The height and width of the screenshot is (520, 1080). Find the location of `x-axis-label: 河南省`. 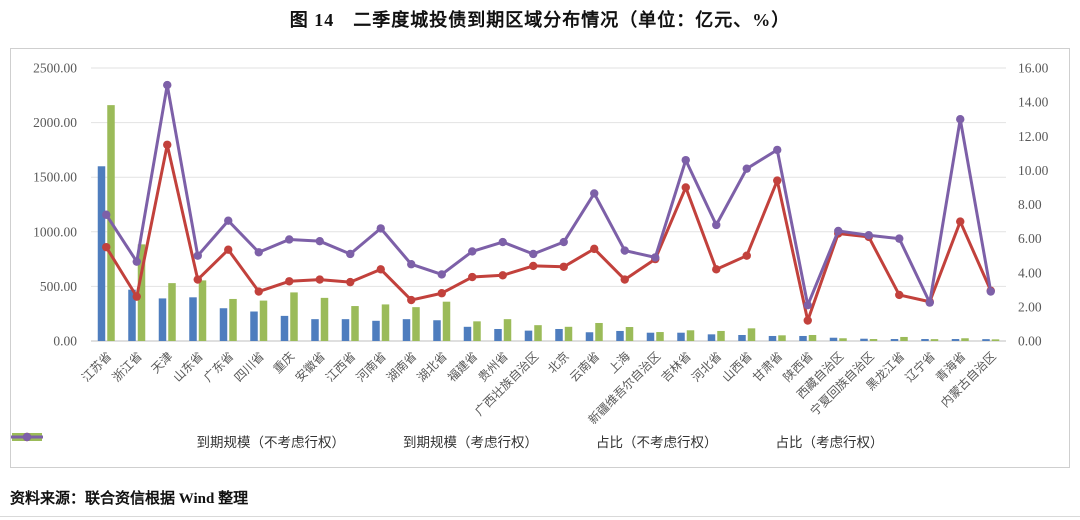

x-axis-label: 河南省 is located at coordinates (371, 367).